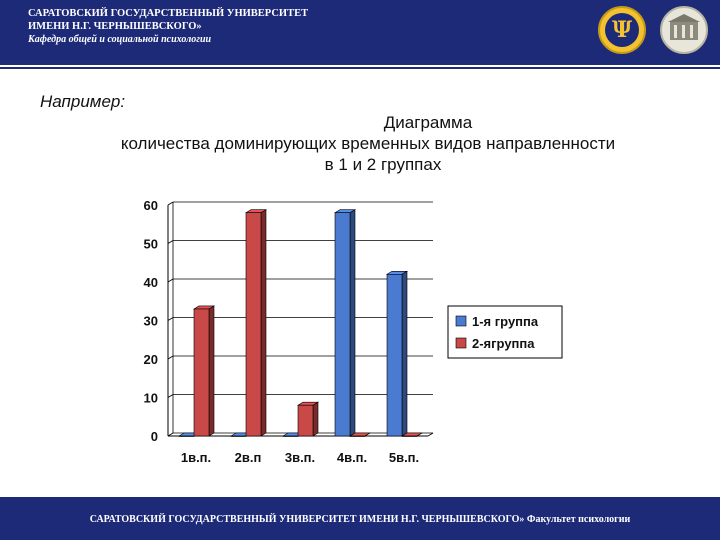 The image size is (720, 540). Describe the element at coordinates (300, 457) in the screenshot. I see `x-tick-label: 3в.п.` at that location.